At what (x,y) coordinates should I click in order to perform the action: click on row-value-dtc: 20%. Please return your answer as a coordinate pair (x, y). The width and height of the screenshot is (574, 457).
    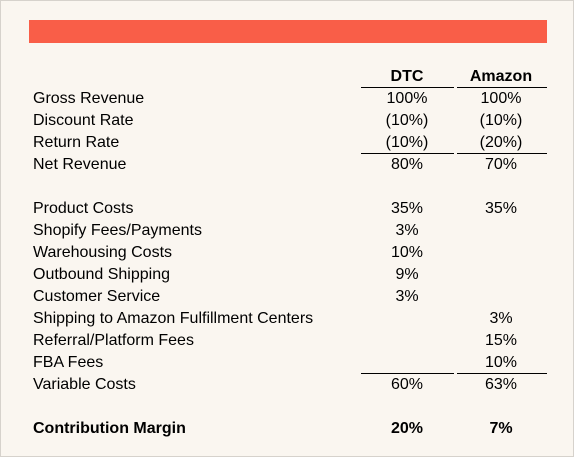
    Looking at the image, I should click on (407, 428).